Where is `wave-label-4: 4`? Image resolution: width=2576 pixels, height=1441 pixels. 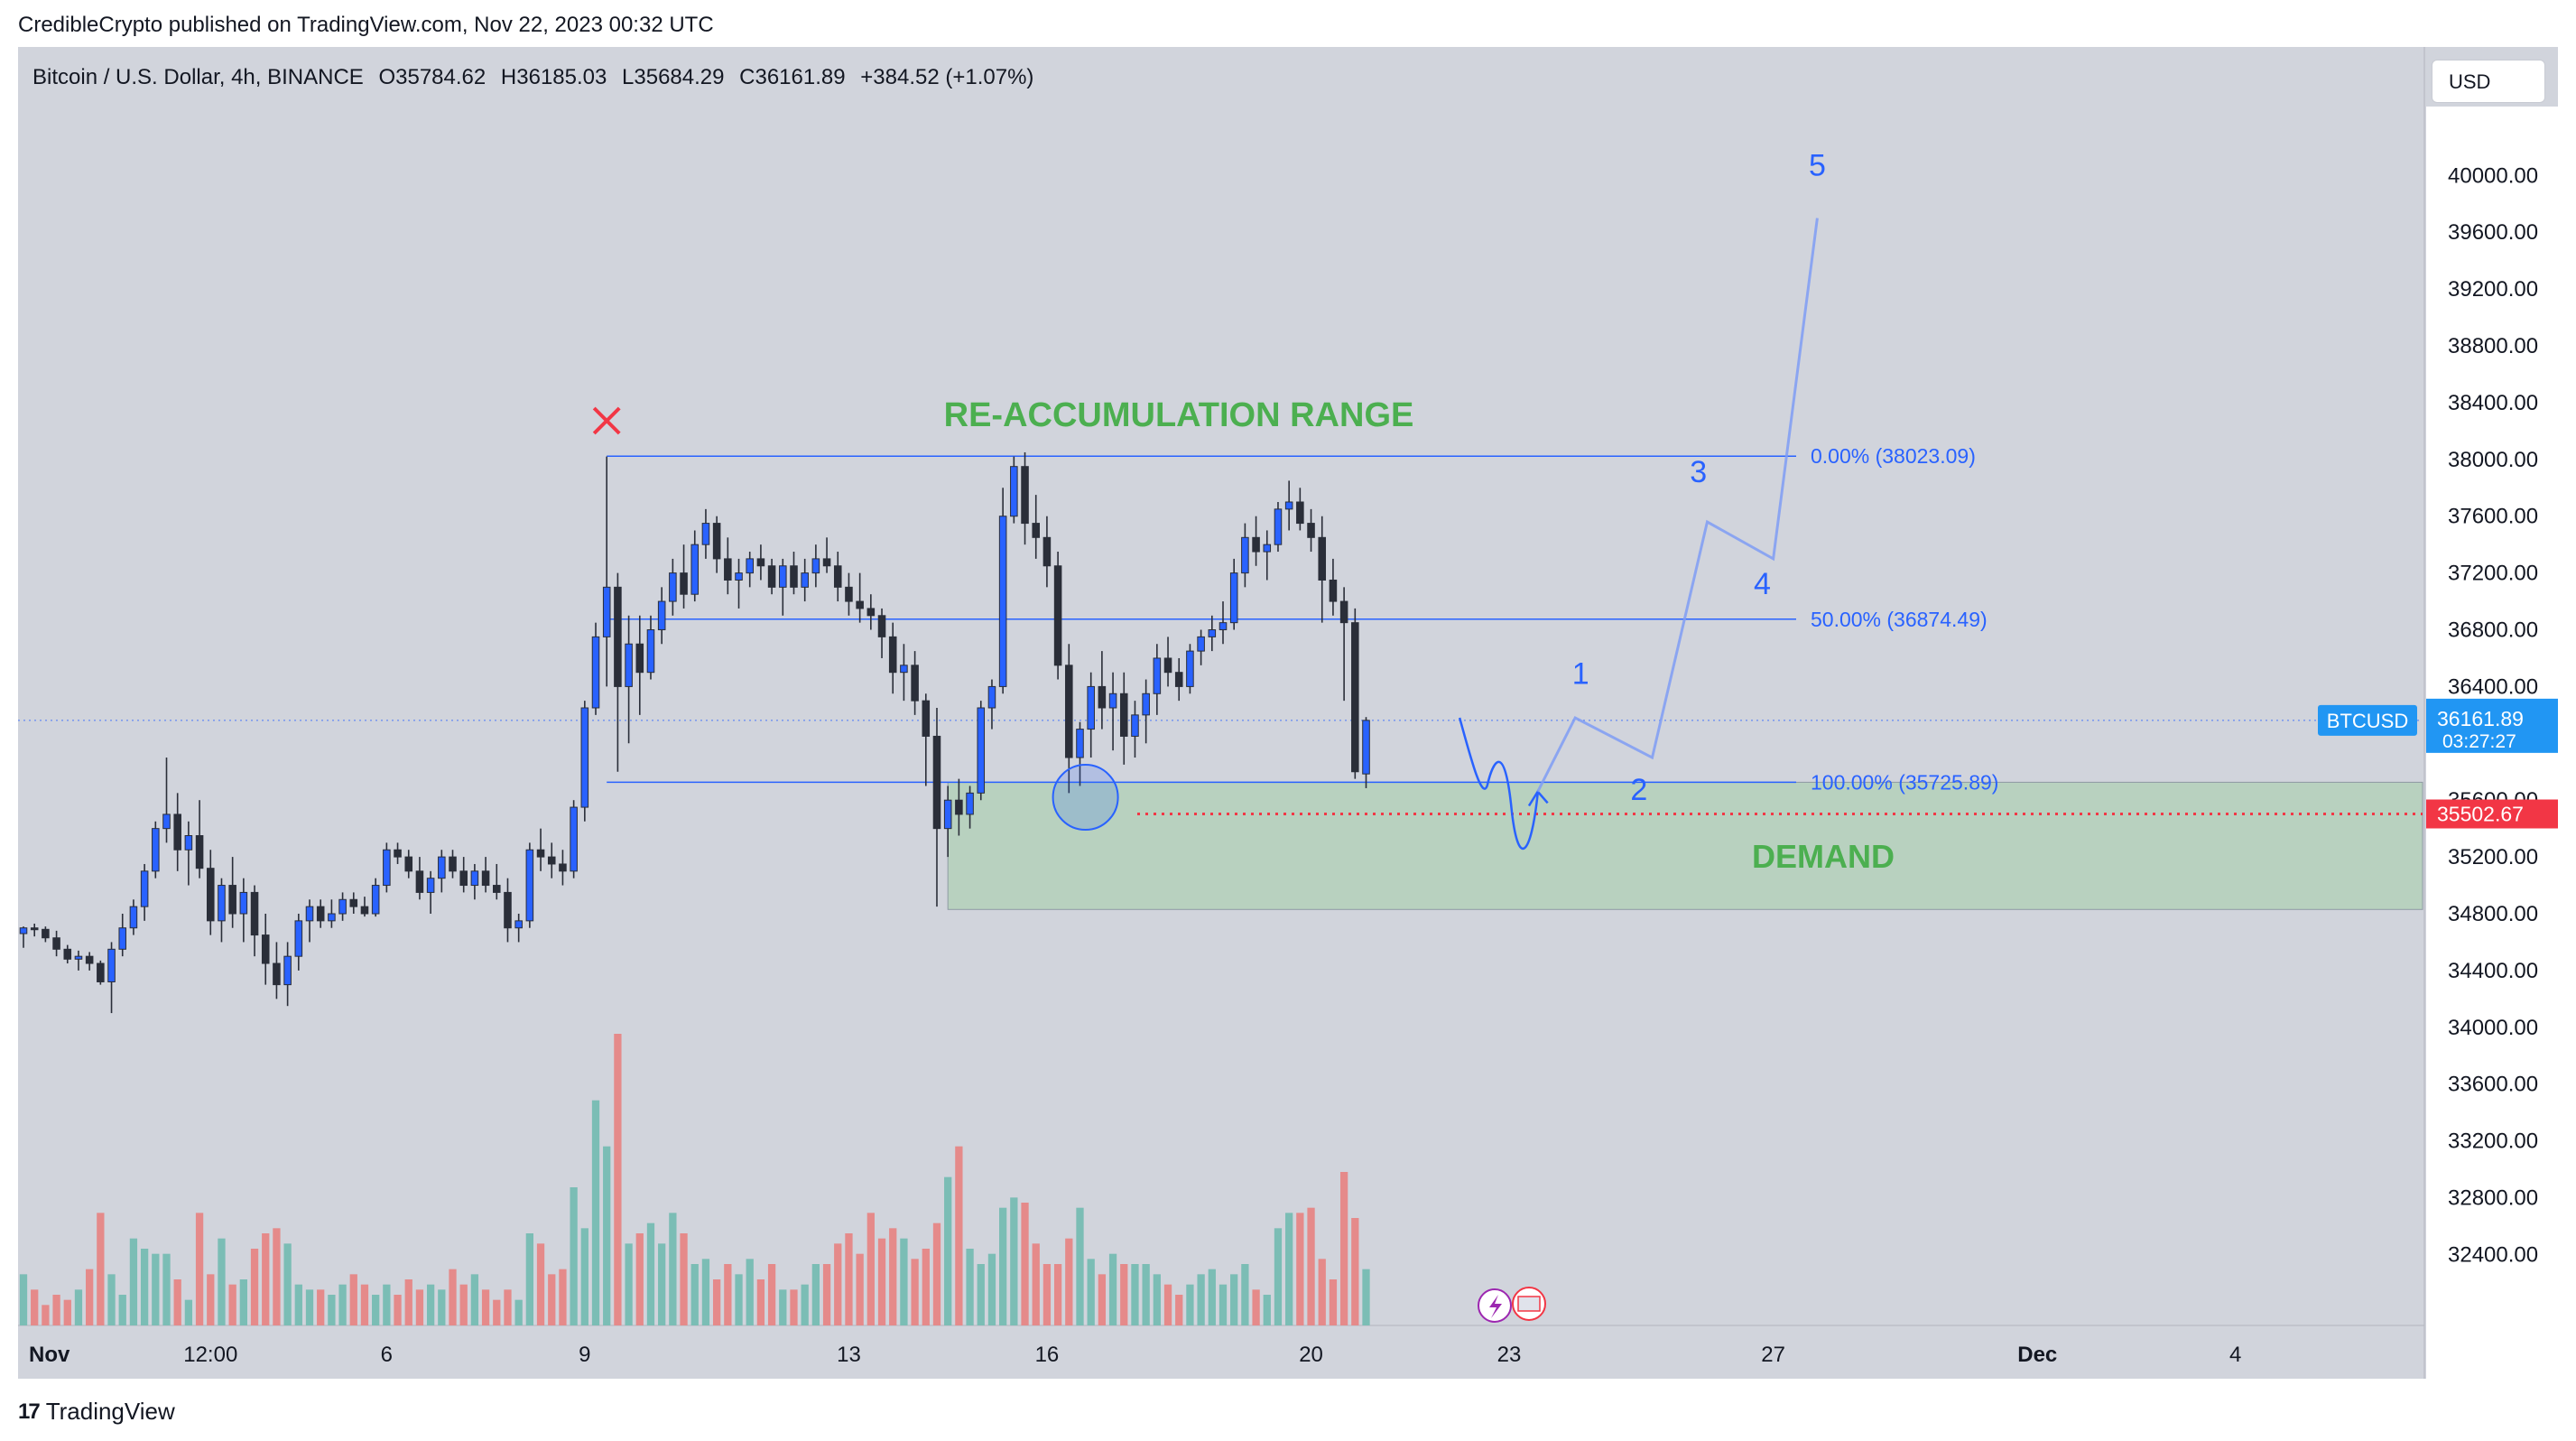
wave-label-4: 4 is located at coordinates (1763, 584).